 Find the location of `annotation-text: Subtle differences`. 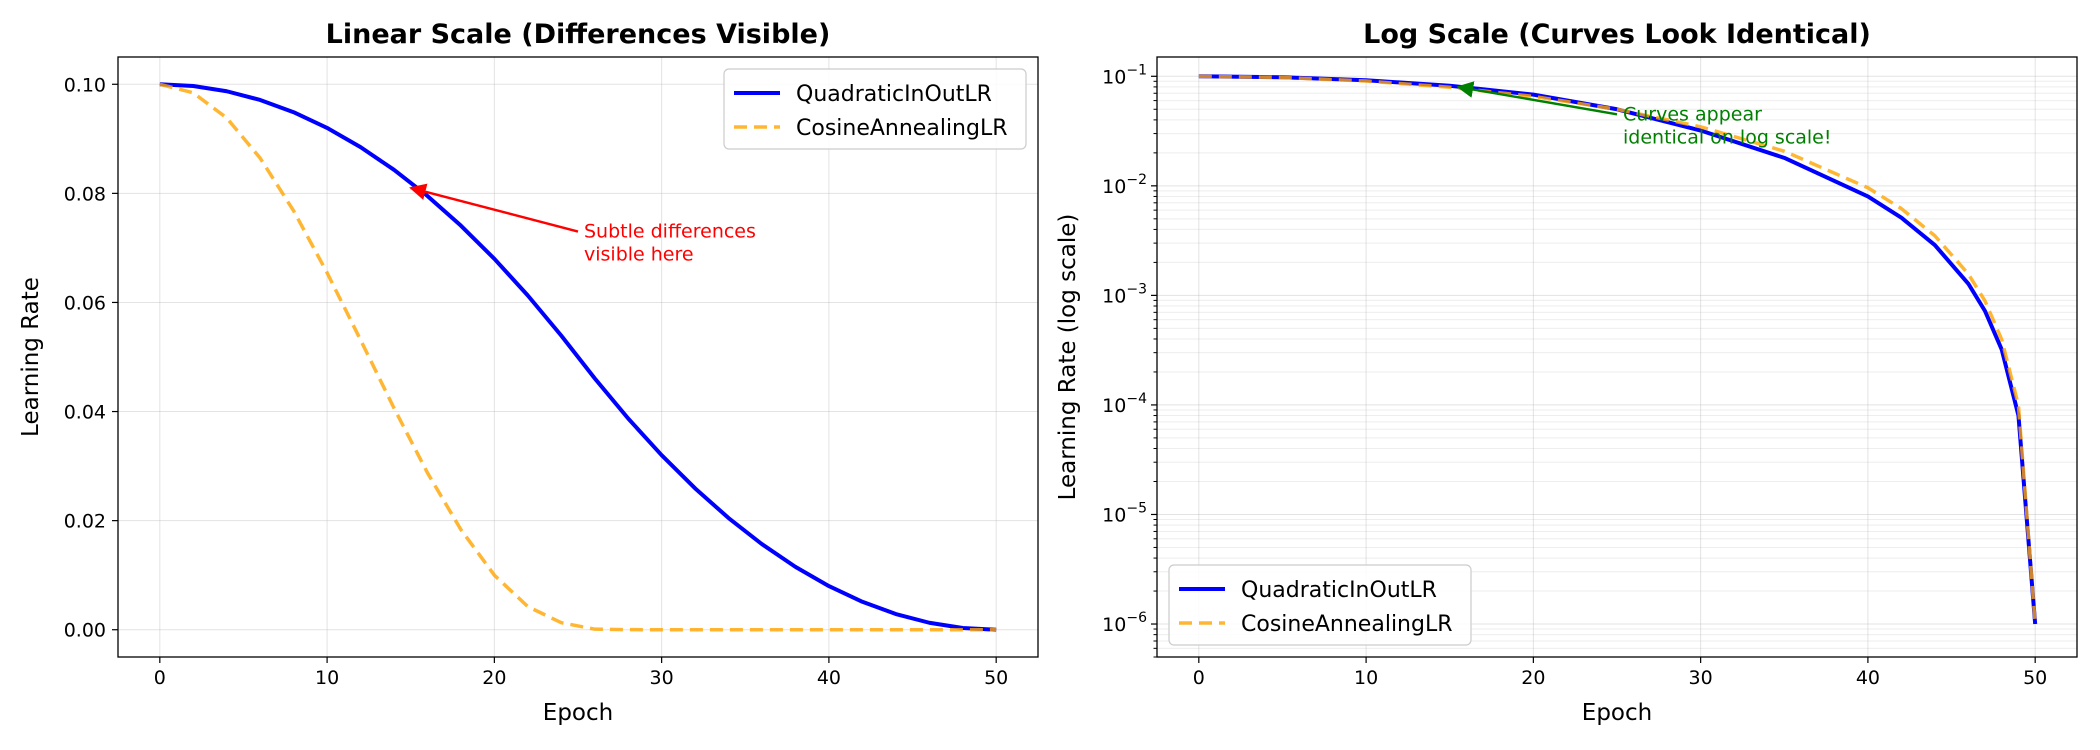

annotation-text: Subtle differences is located at coordinates (670, 232).